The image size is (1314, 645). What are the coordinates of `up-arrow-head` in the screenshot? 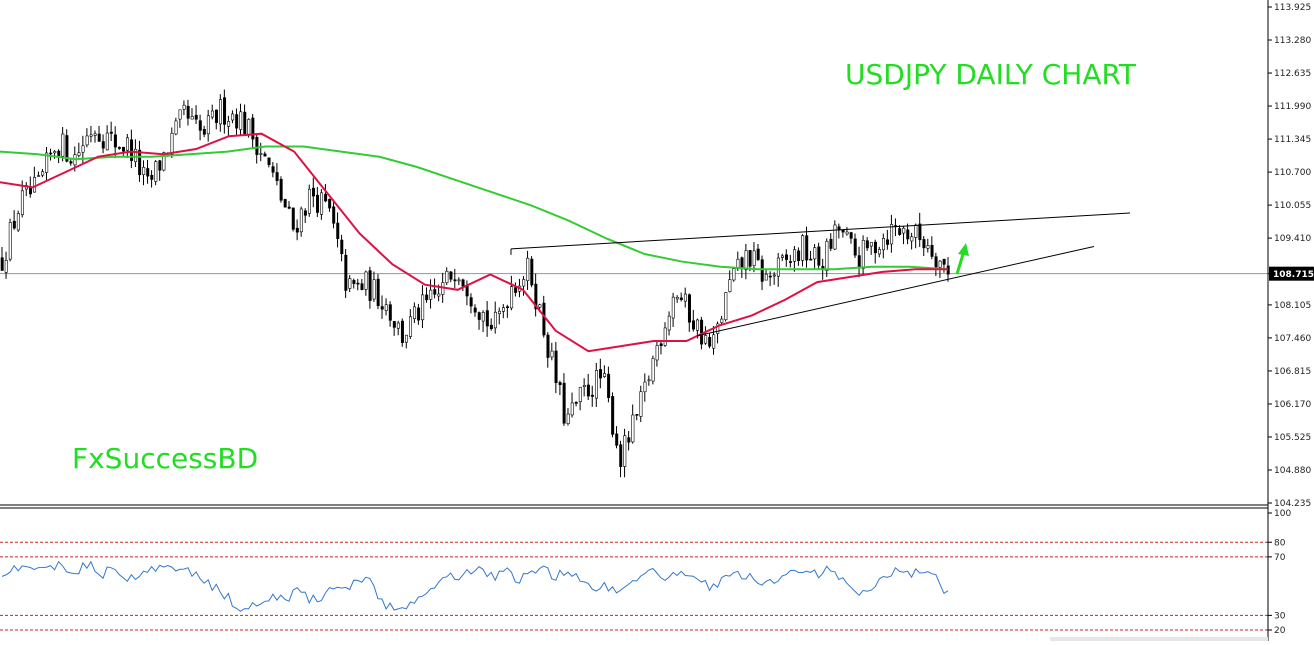 It's located at (963, 249).